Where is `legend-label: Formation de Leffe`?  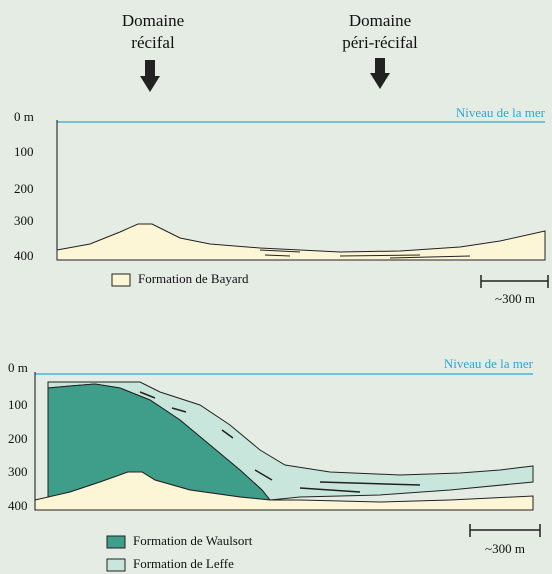 legend-label: Formation de Leffe is located at coordinates (183, 563).